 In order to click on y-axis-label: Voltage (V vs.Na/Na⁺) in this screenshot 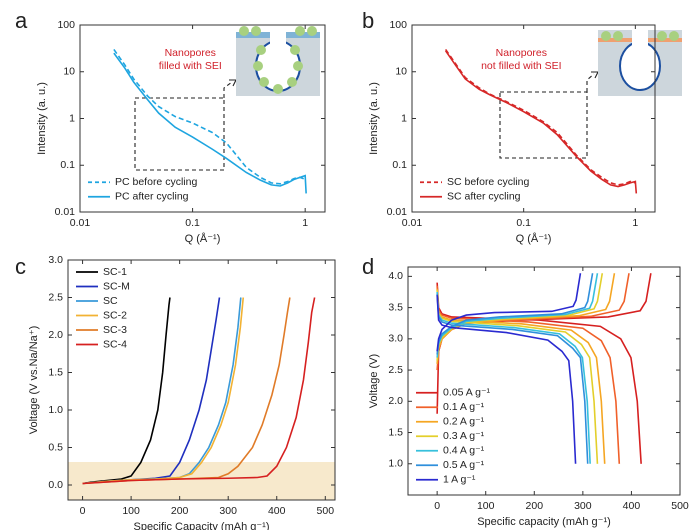, I will do `click(34, 380)`.